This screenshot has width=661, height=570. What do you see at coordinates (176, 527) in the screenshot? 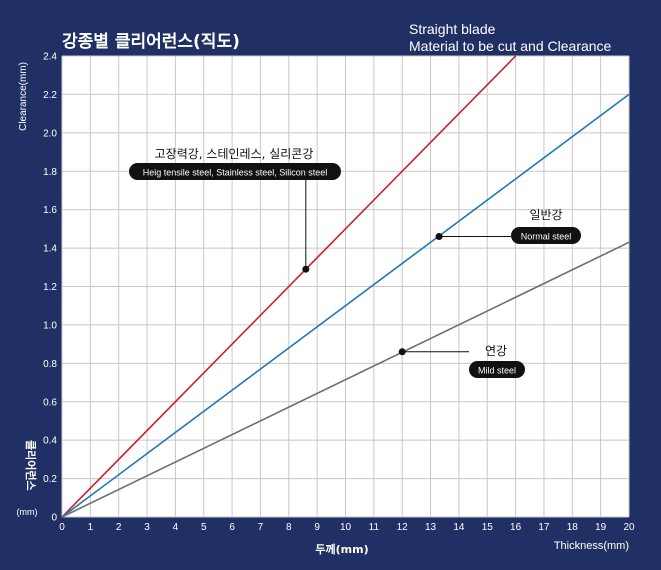
I see `x-tick-label-4: 4` at bounding box center [176, 527].